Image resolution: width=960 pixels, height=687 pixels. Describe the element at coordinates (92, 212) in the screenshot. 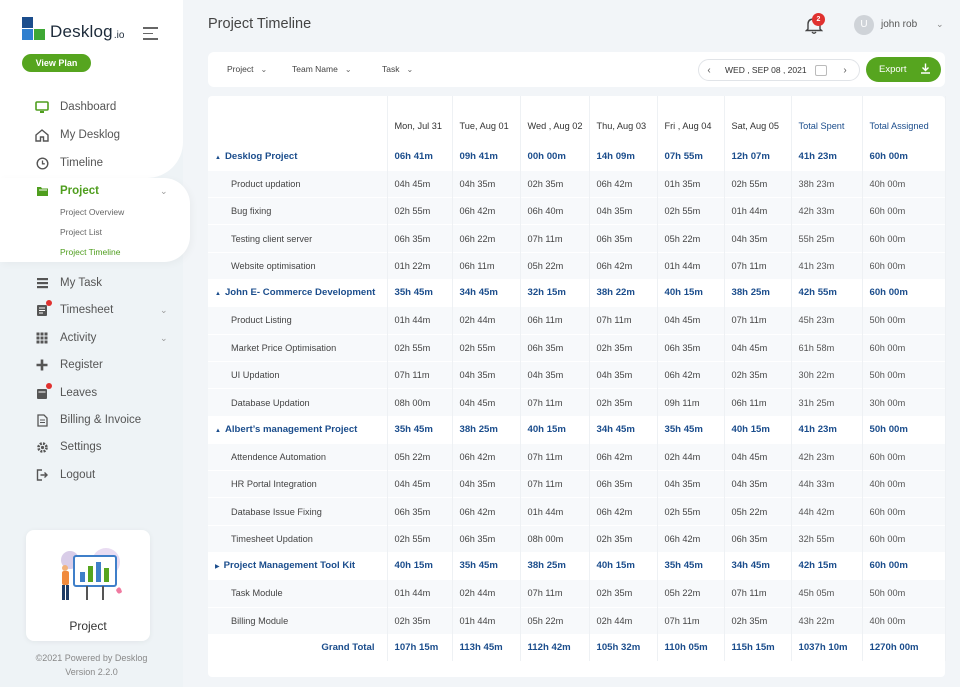

I see `subnav-project-overview: Project Overview` at that location.